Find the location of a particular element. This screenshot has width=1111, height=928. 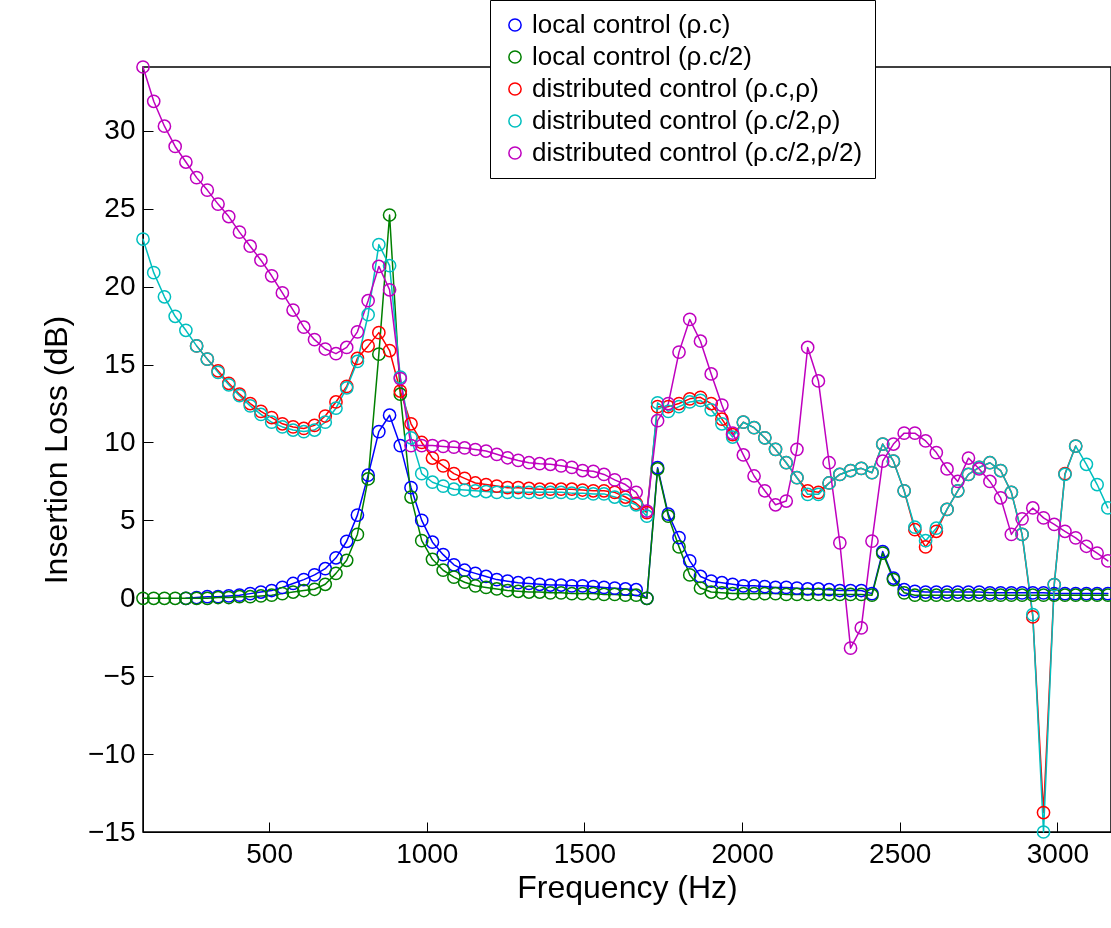

legend-label: distributed control (ρ.c,ρ) is located at coordinates (675, 88).